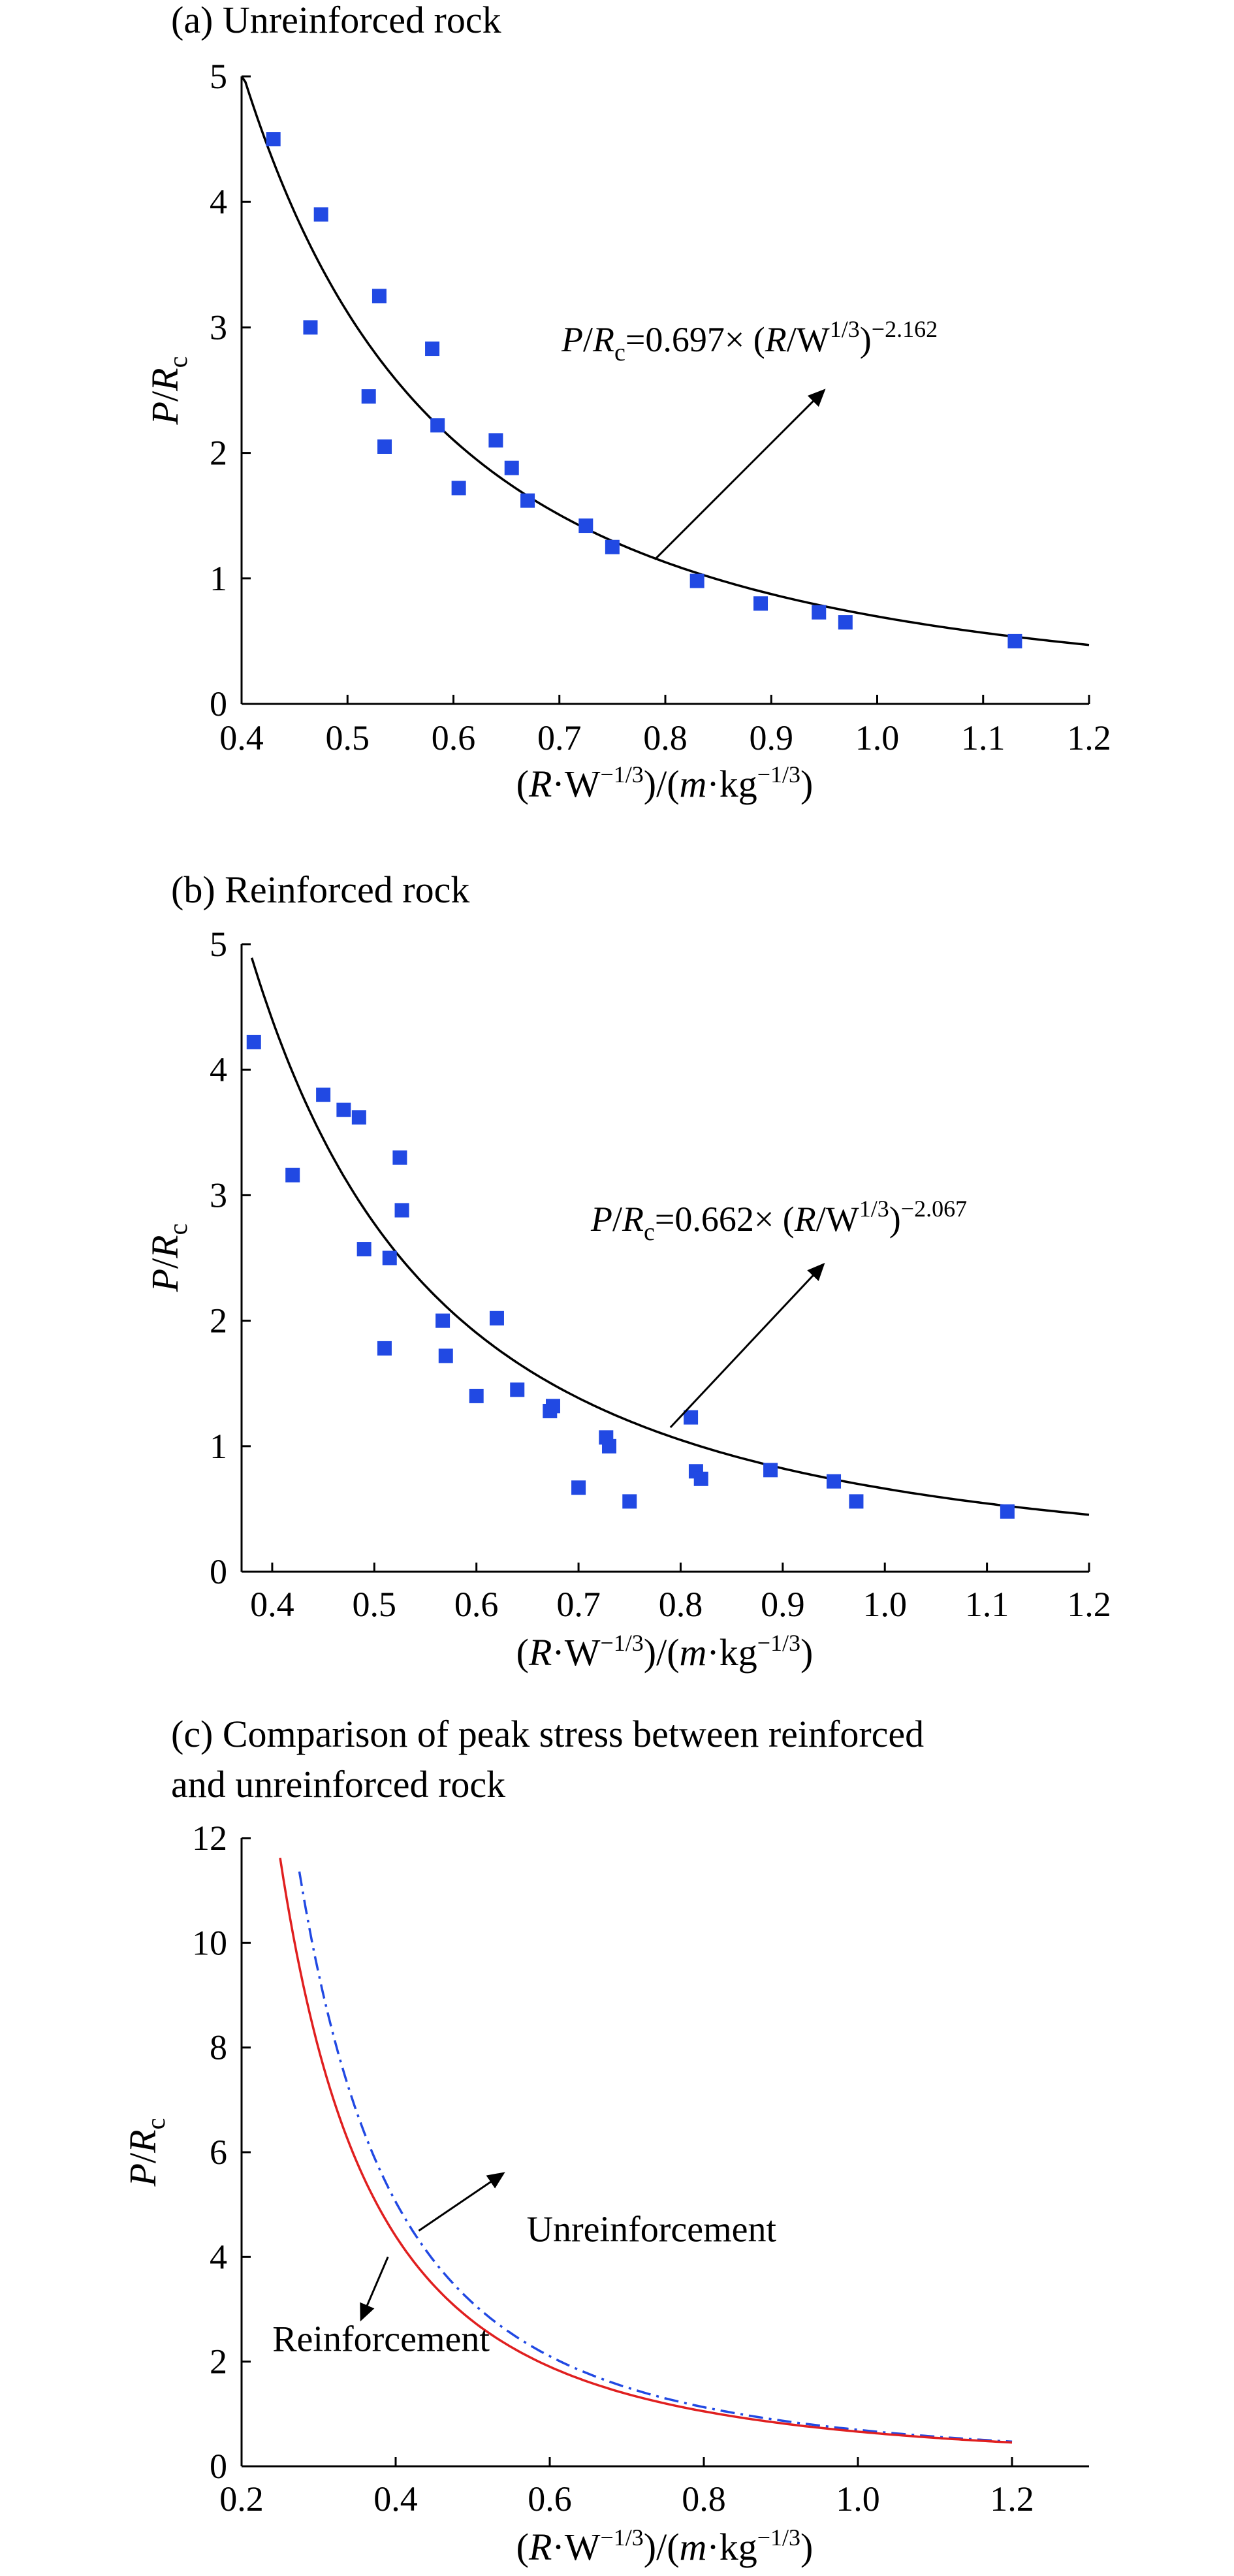  Describe the element at coordinates (747, 1345) in the screenshot. I see `annotation-arrow` at that location.